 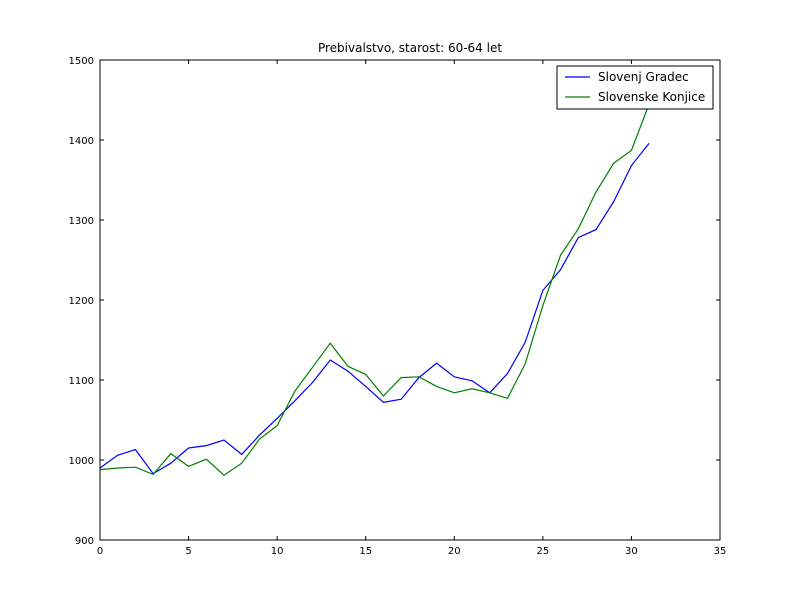 I want to click on x-tick-label: 0, so click(x=100, y=551).